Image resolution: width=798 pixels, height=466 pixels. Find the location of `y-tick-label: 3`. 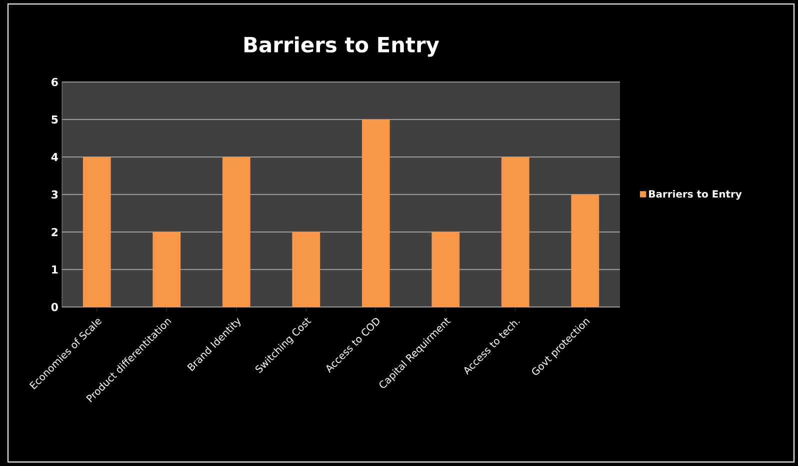

y-tick-label: 3 is located at coordinates (55, 194).